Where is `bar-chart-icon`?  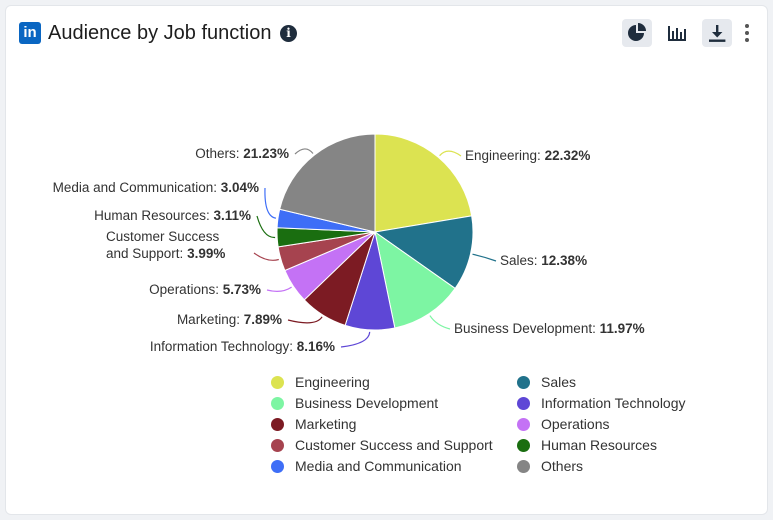
bar-chart-icon is located at coordinates (677, 33).